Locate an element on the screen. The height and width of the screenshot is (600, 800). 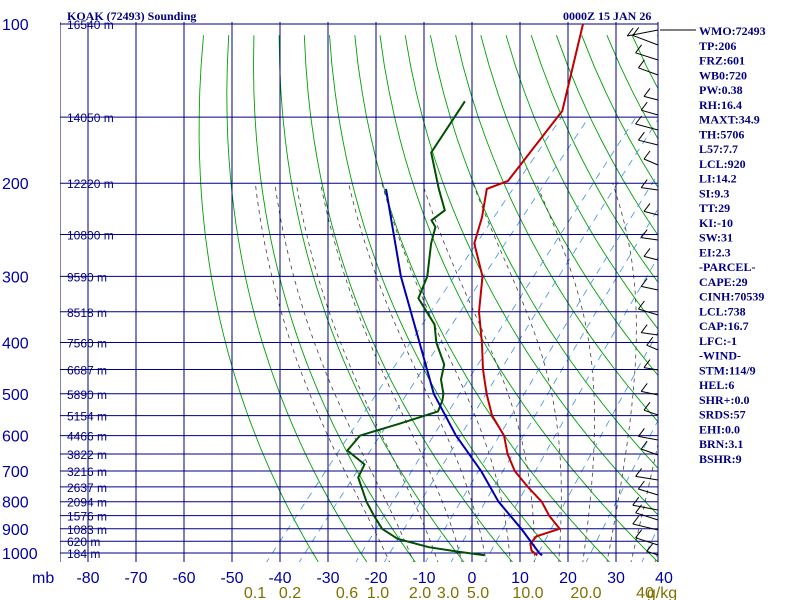
height-label: 184 m is located at coordinates (83, 554).